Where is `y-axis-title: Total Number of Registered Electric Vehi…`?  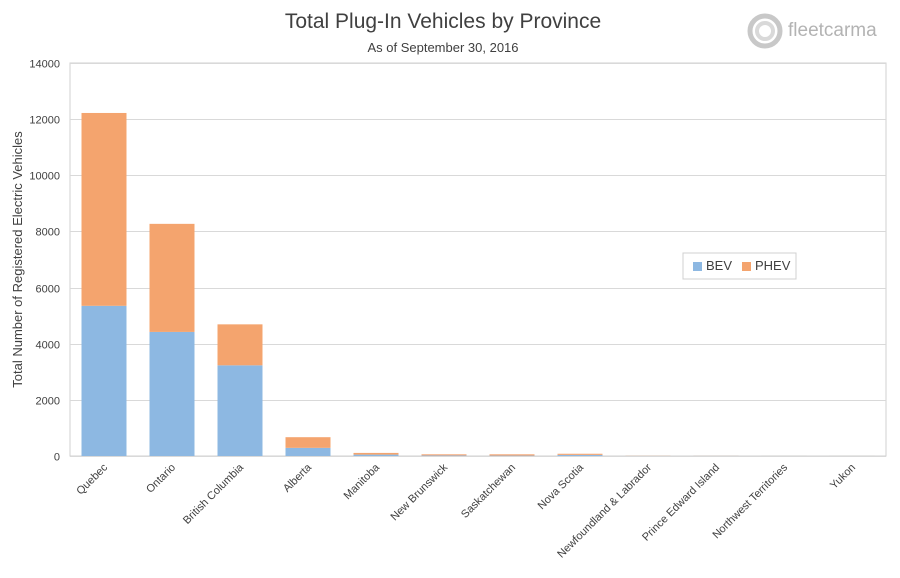
y-axis-title: Total Number of Registered Electric Vehi… is located at coordinates (17, 259).